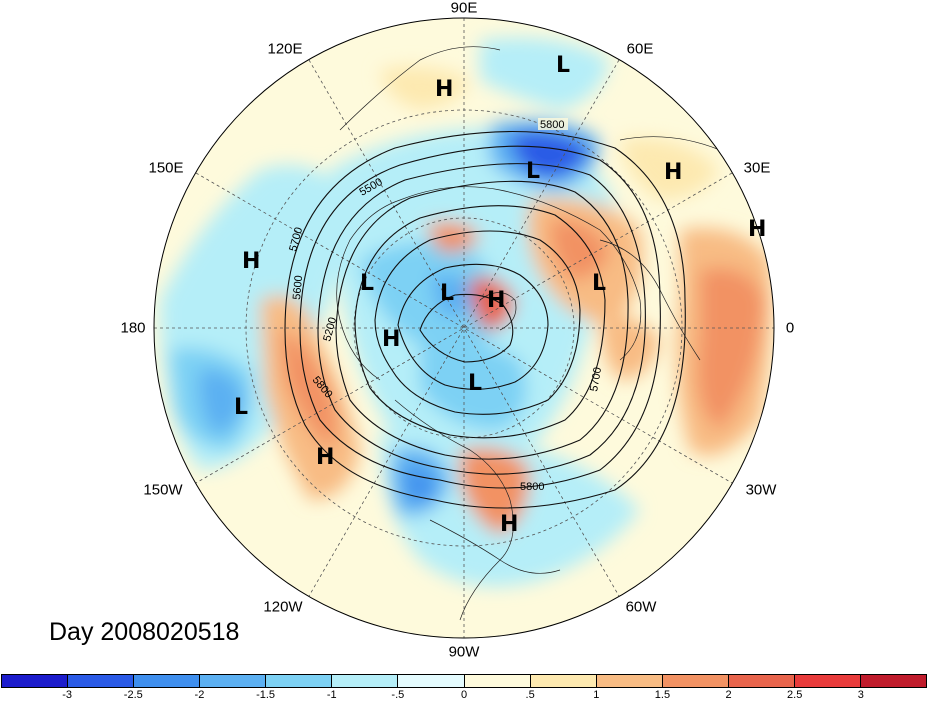 This screenshot has height=702, width=928. Describe the element at coordinates (641, 607) in the screenshot. I see `lon-label-60w: 60W` at that location.